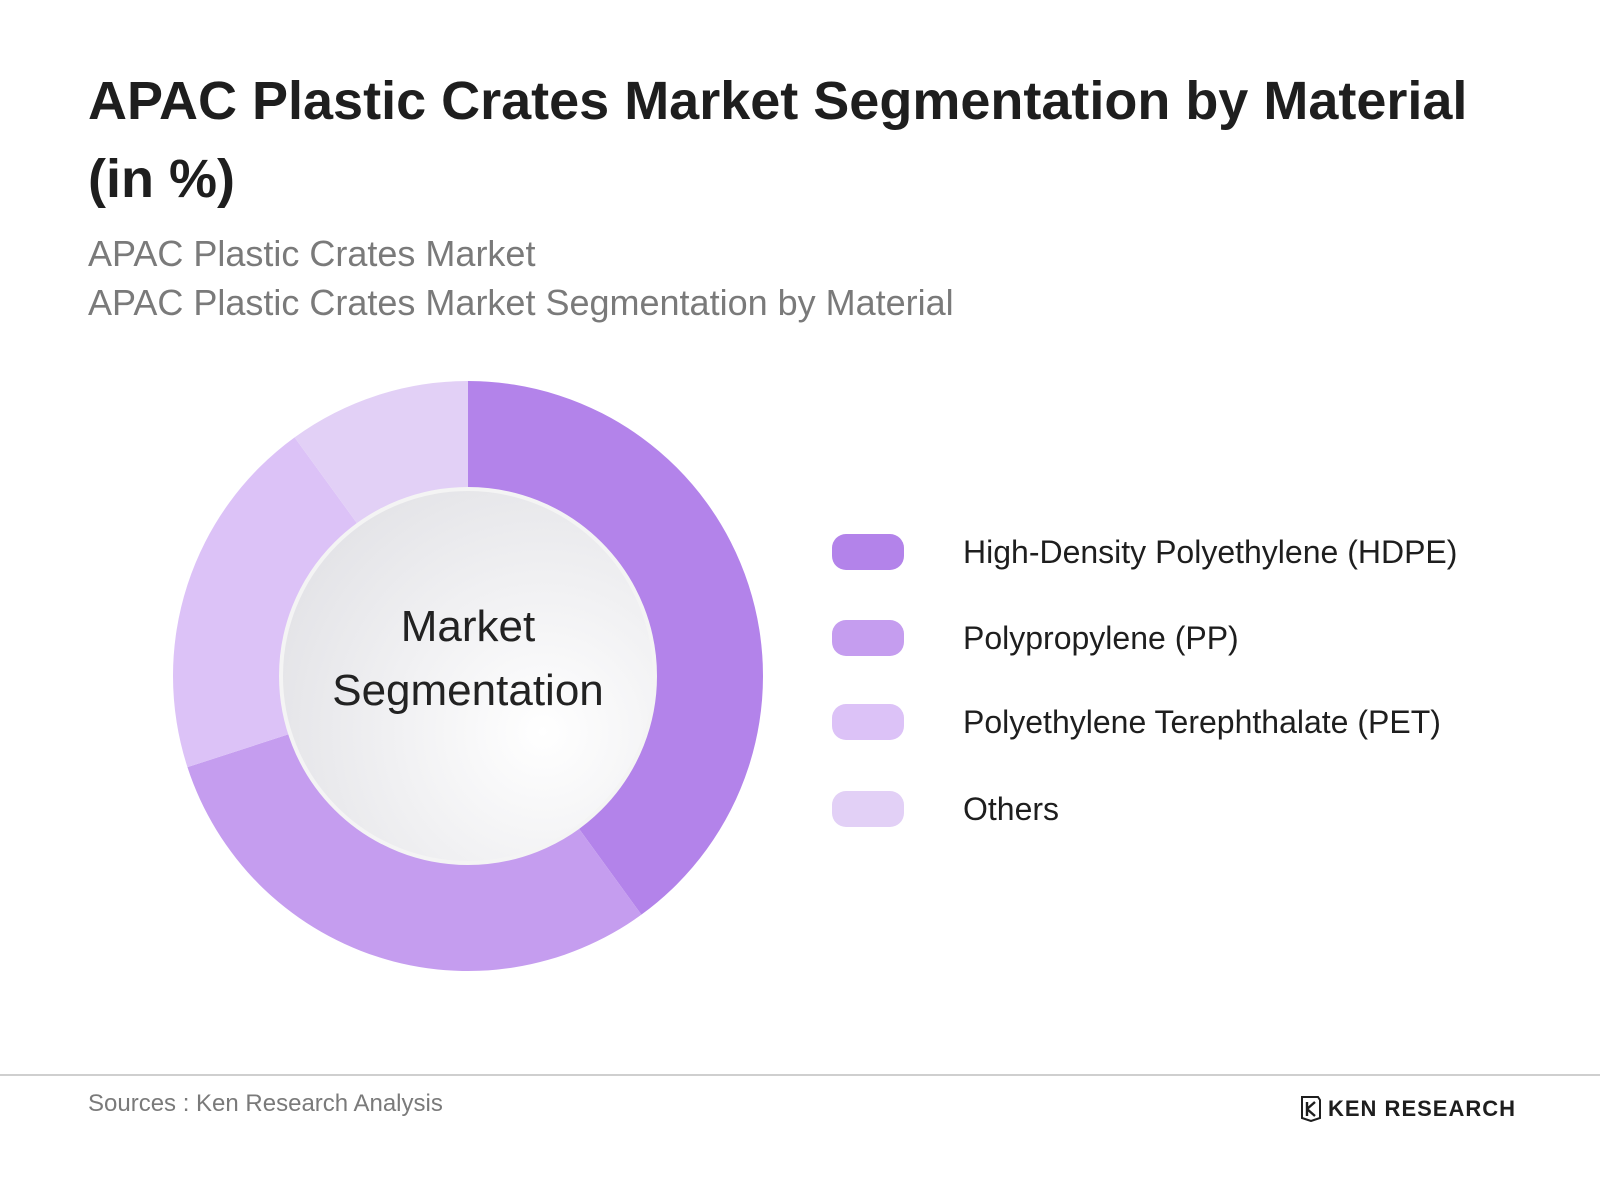  Describe the element at coordinates (1422, 1108) in the screenshot. I see `brand-name: KEN RESEARCH` at that location.